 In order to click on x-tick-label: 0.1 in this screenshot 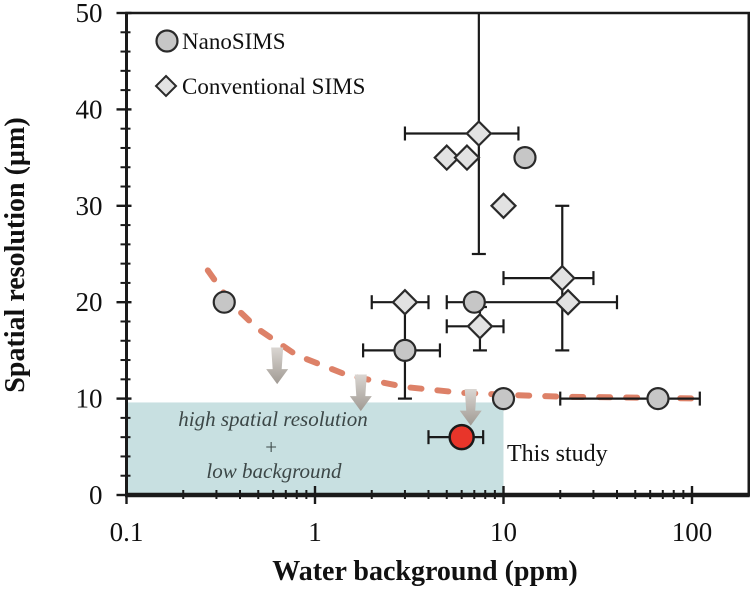, I will do `click(127, 532)`.